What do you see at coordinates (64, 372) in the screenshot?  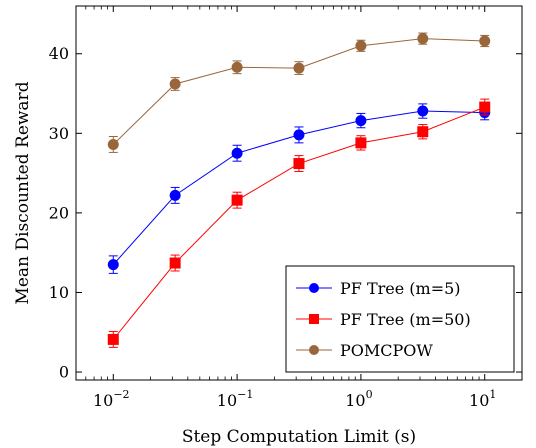 I see `y-tick-label: 0` at bounding box center [64, 372].